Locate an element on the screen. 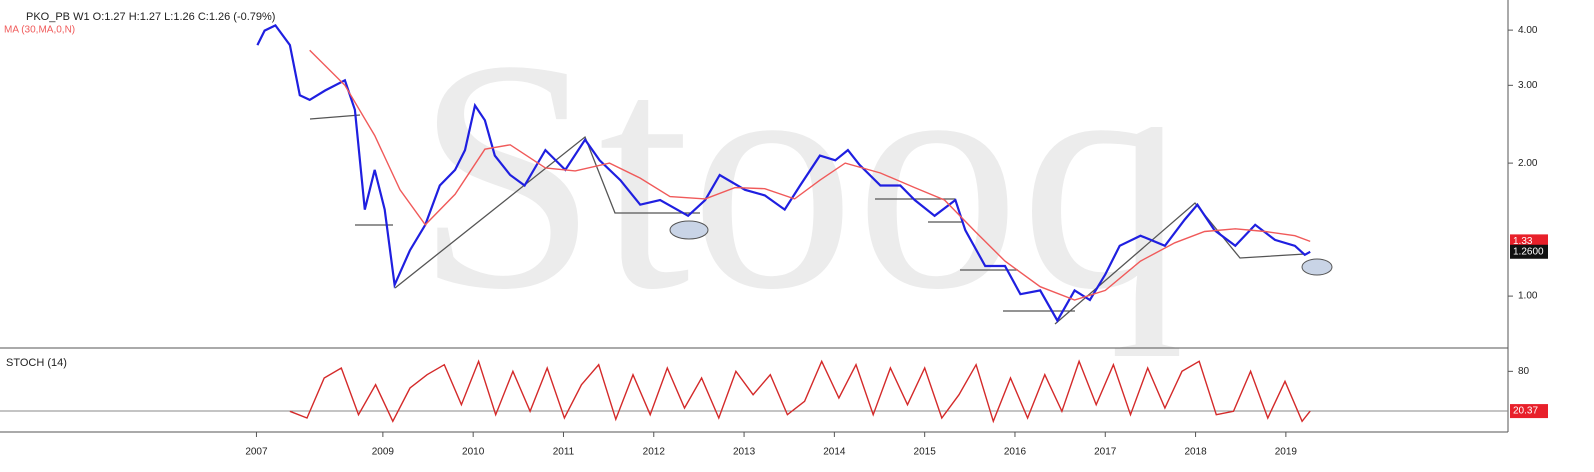 This screenshot has width=1594, height=472. x-tick-label: 2011 is located at coordinates (564, 452).